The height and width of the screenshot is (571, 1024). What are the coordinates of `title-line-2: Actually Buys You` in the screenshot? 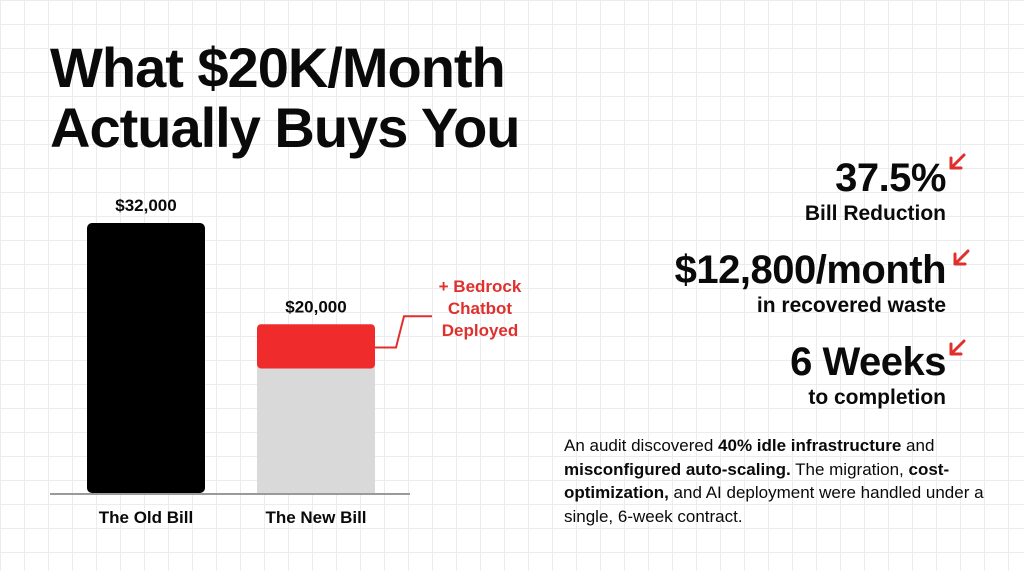 It's located at (285, 127).